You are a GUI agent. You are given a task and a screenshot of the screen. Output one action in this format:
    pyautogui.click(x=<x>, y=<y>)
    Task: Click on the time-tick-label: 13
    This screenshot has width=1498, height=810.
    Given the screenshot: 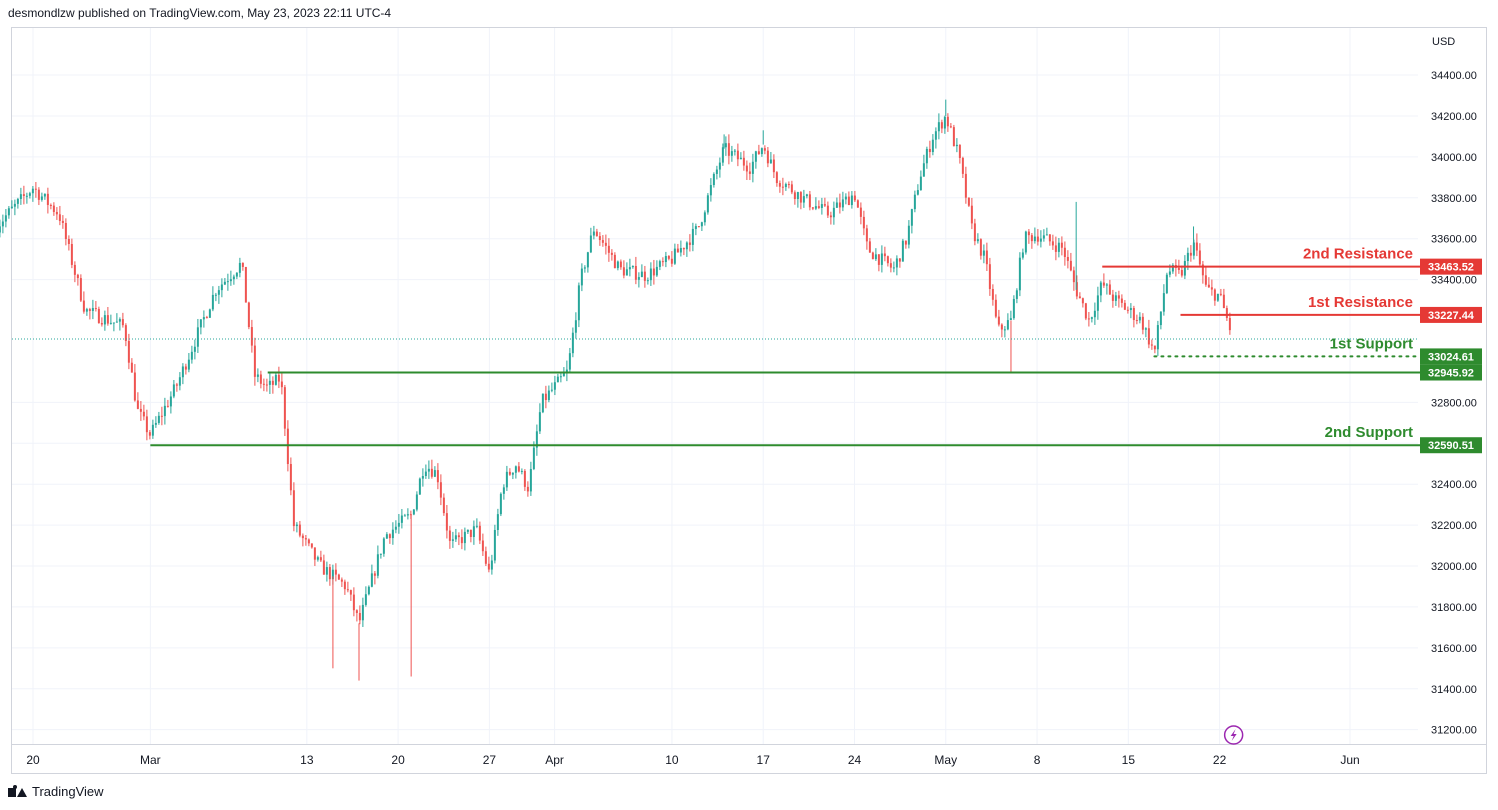 What is the action you would take?
    pyautogui.click(x=307, y=760)
    